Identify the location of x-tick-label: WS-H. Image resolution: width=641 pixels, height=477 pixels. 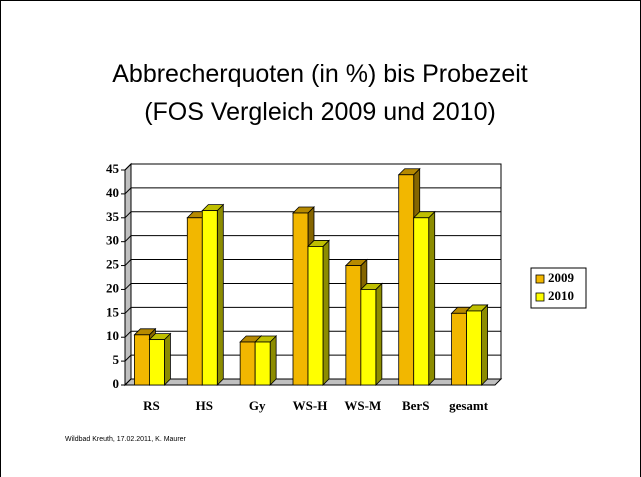
(310, 405).